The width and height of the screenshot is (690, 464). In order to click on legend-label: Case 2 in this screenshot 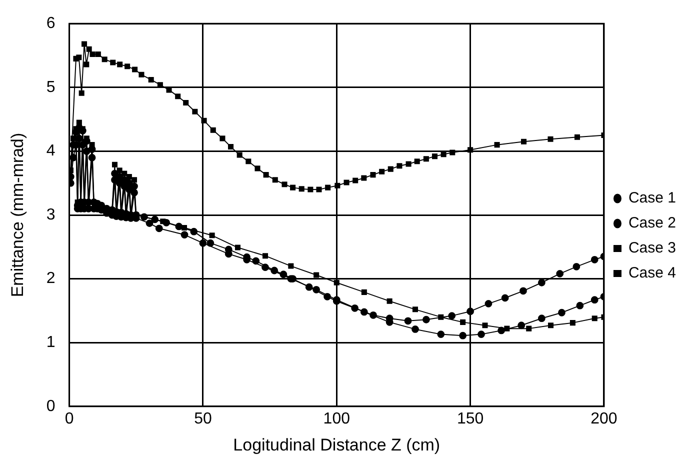, I will do `click(652, 223)`.